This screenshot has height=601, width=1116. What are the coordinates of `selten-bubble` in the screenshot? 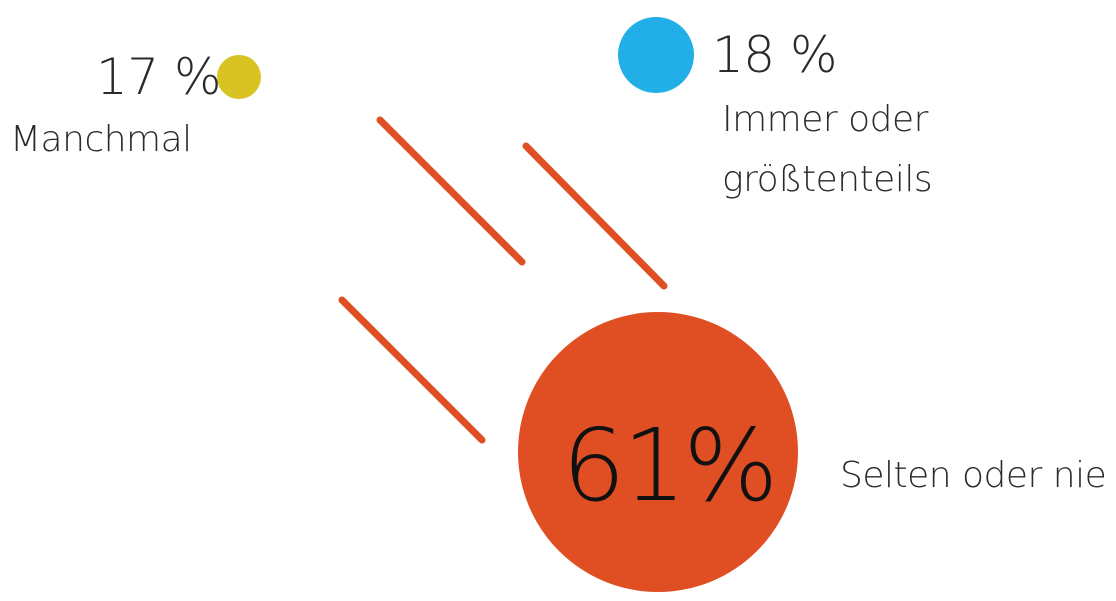 It's located at (658, 452).